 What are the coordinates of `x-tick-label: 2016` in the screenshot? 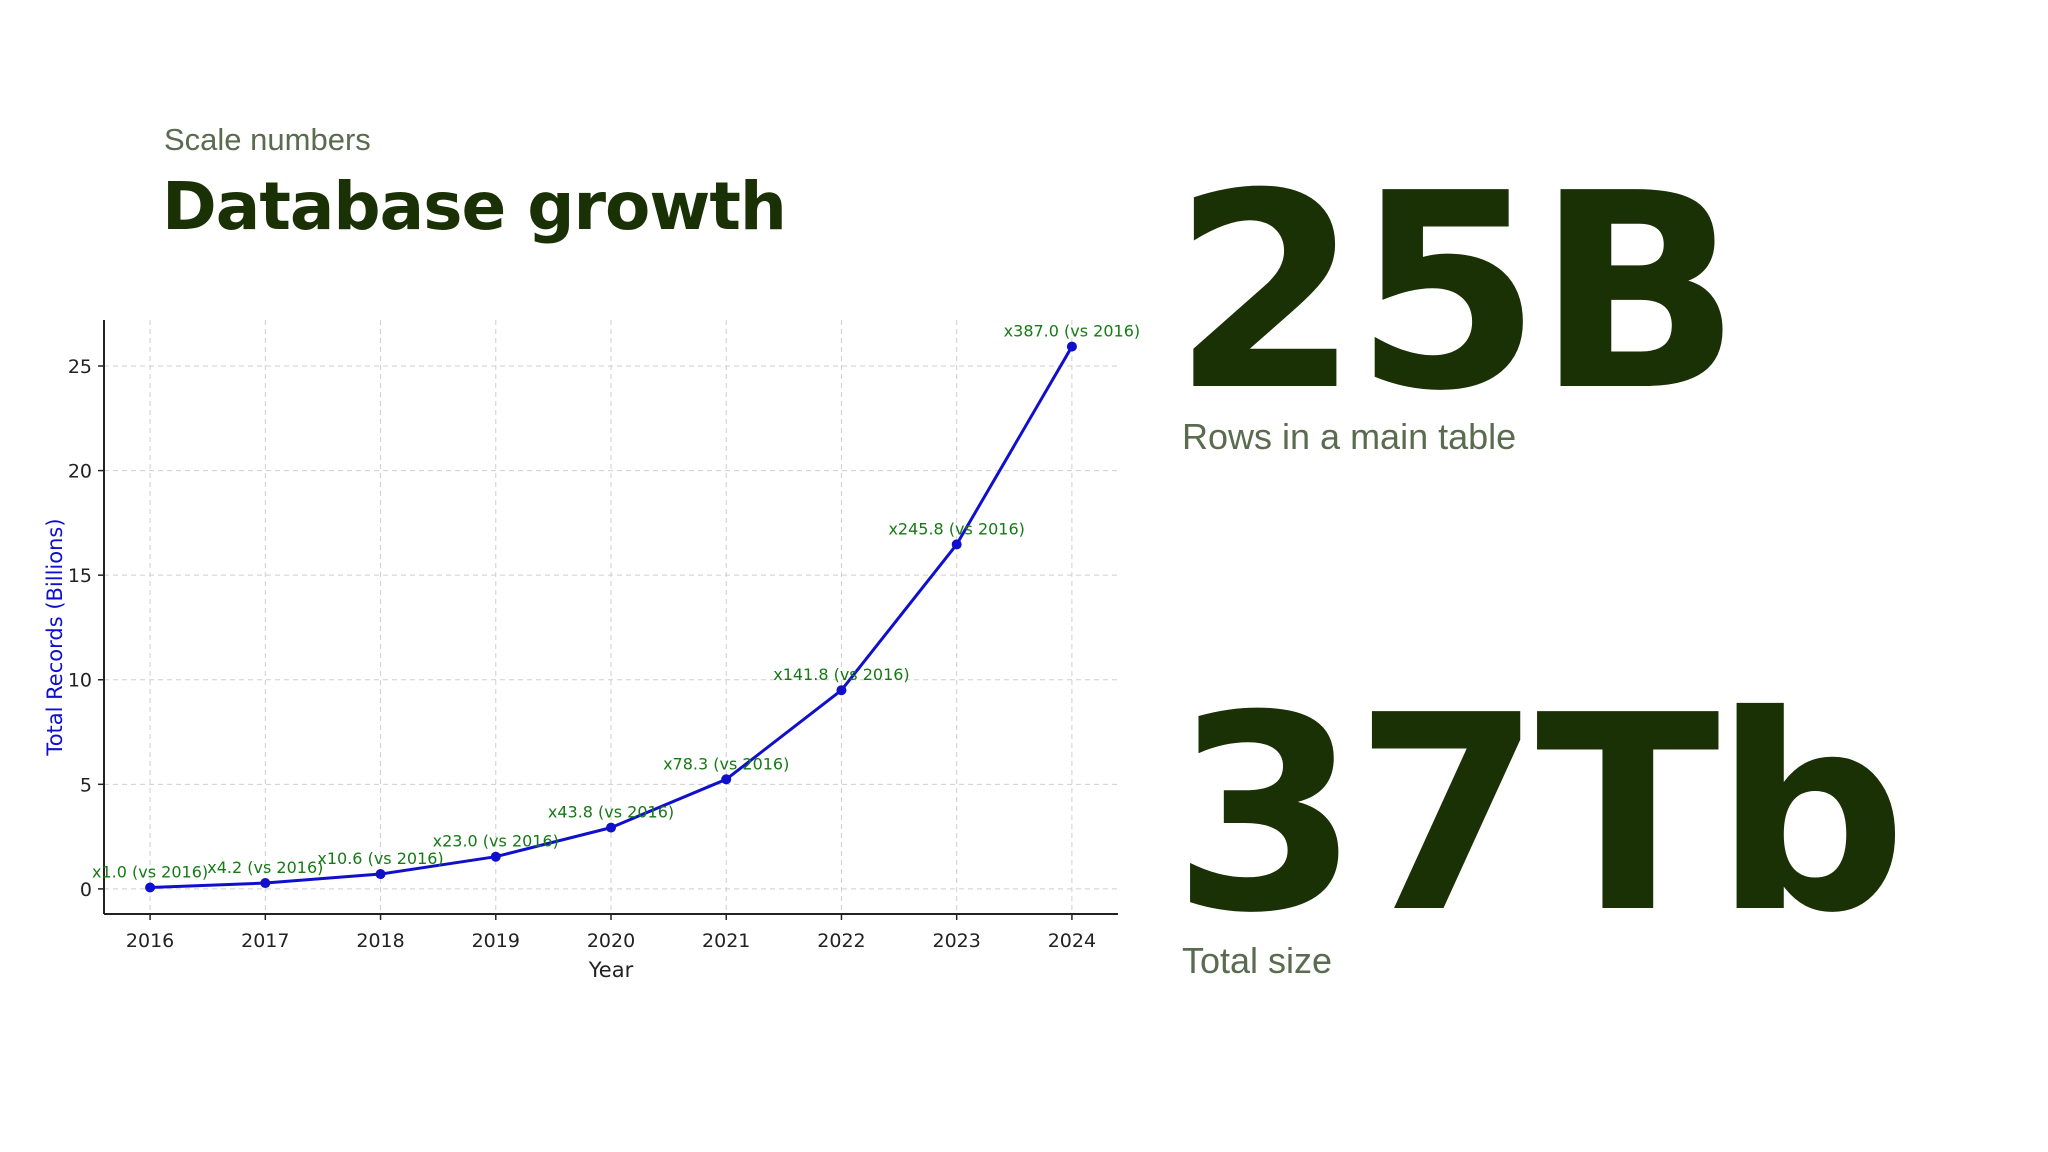 It's located at (150, 941).